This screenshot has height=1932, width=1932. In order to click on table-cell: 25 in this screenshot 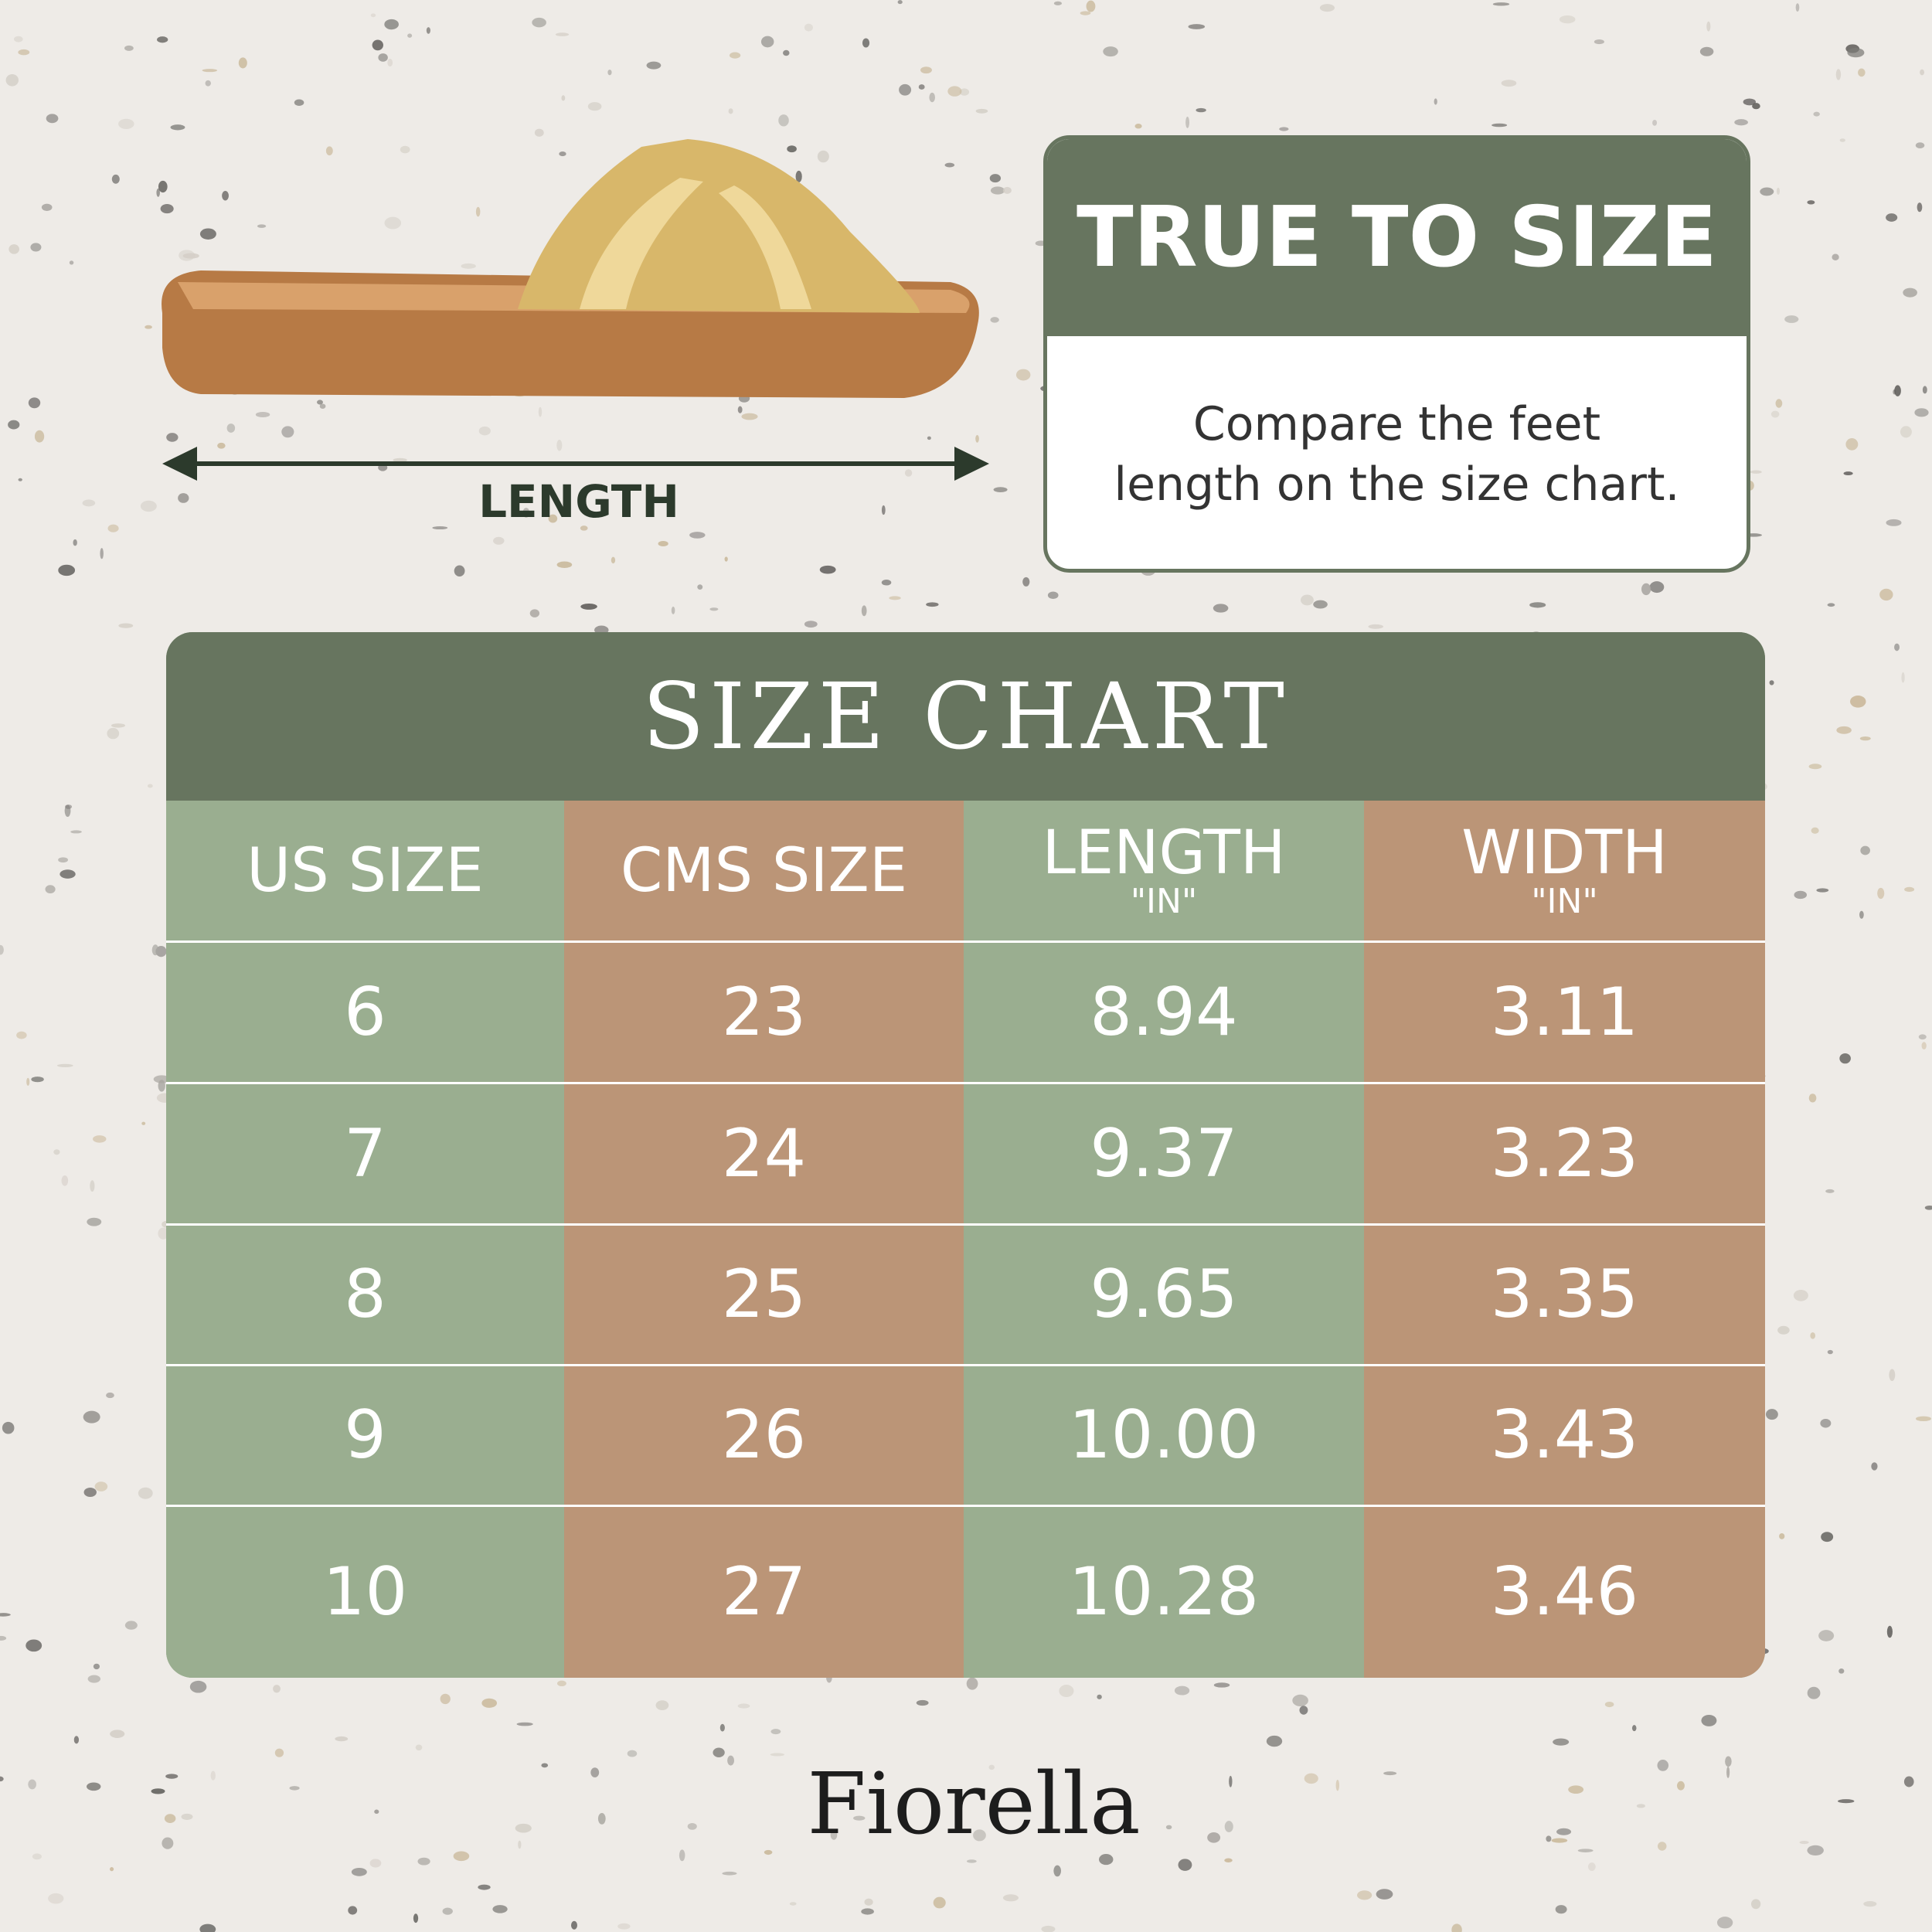, I will do `click(764, 1295)`.